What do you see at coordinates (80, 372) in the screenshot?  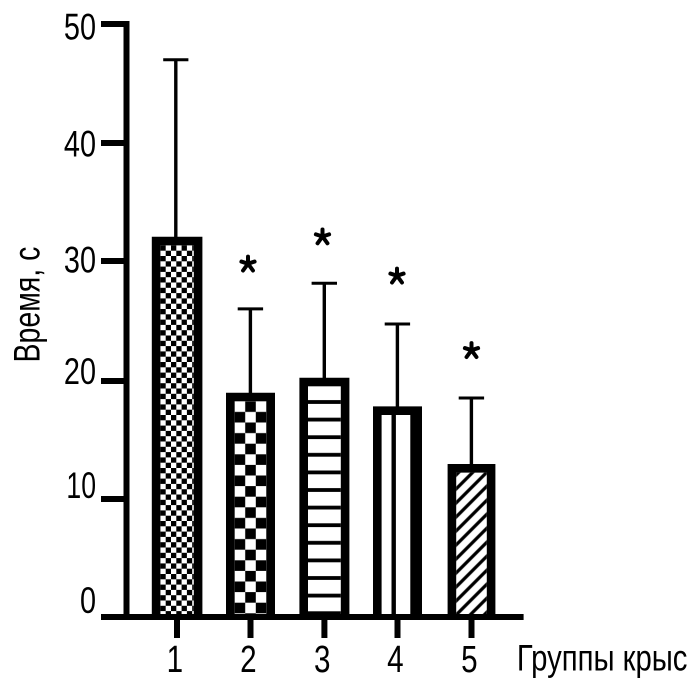 I see `svg-text: 20` at bounding box center [80, 372].